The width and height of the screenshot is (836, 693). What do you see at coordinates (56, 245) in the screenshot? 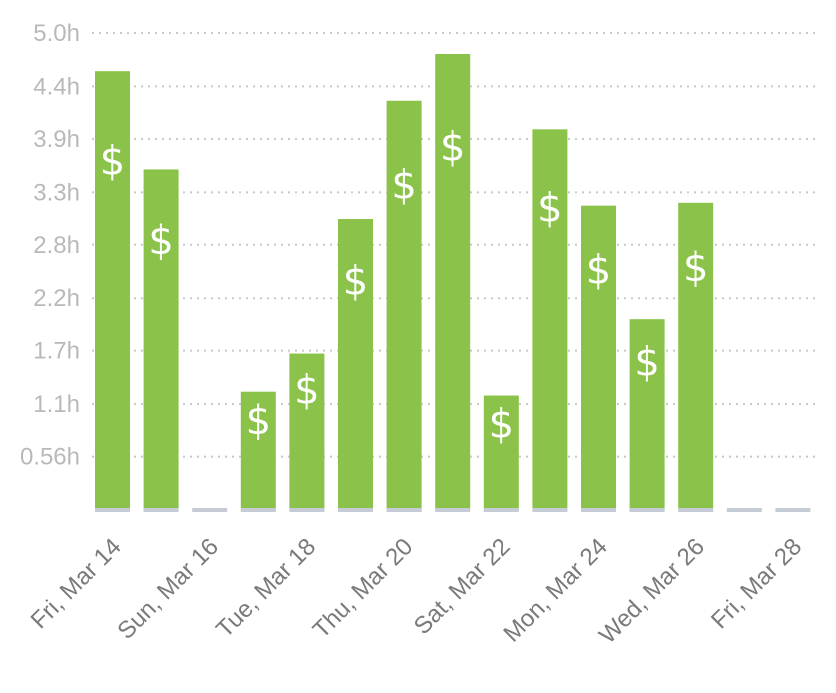
I see `y-tick-label: 2.8h` at bounding box center [56, 245].